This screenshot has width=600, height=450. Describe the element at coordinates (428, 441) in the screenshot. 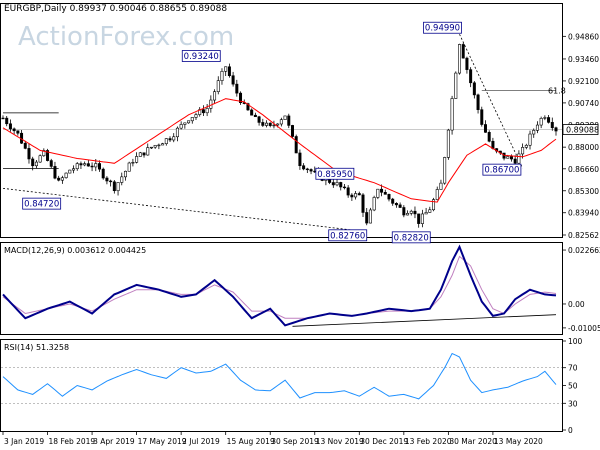

I see `x-tick-label: 13 Feb 2020` at that location.